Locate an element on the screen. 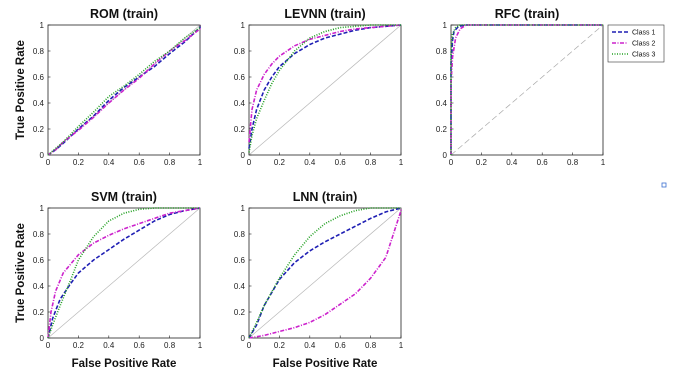  legend-box is located at coordinates (636, 43).